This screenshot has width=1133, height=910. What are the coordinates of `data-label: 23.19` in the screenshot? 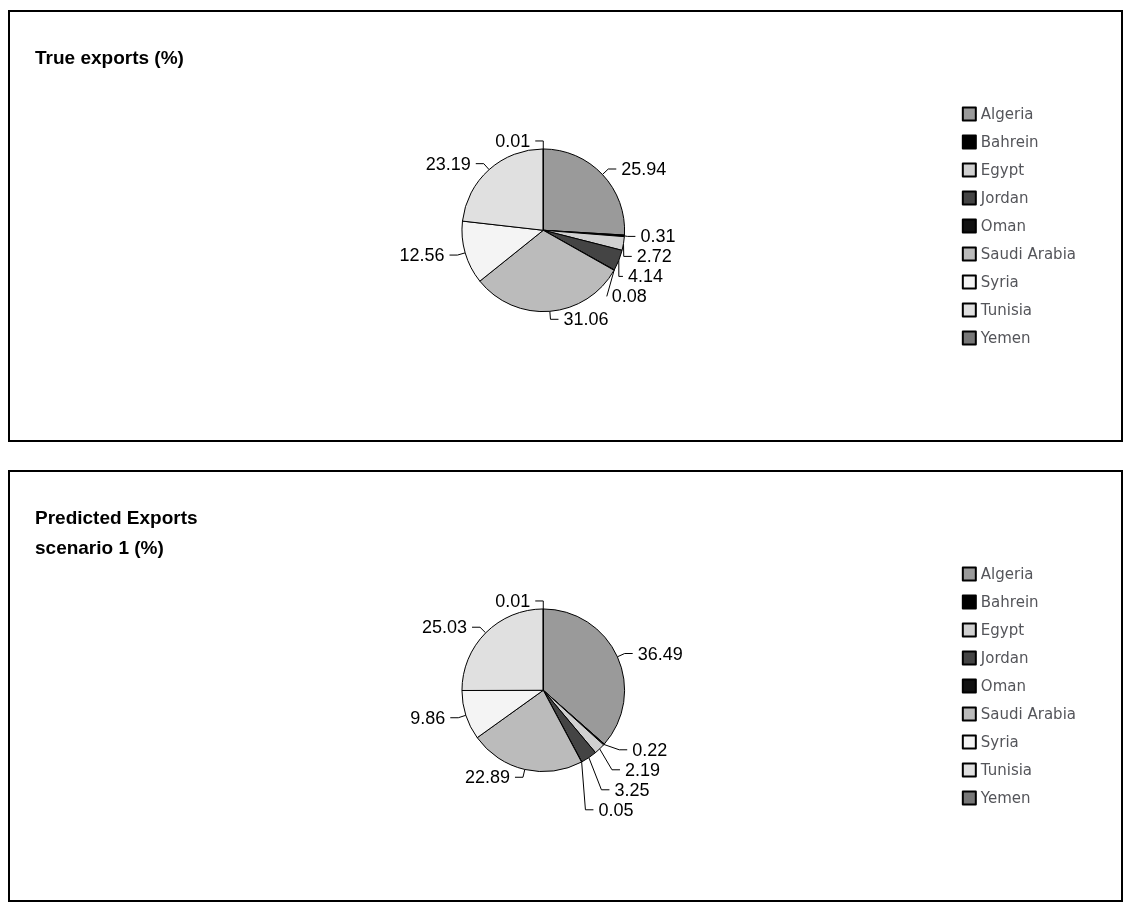 It's located at (448, 163).